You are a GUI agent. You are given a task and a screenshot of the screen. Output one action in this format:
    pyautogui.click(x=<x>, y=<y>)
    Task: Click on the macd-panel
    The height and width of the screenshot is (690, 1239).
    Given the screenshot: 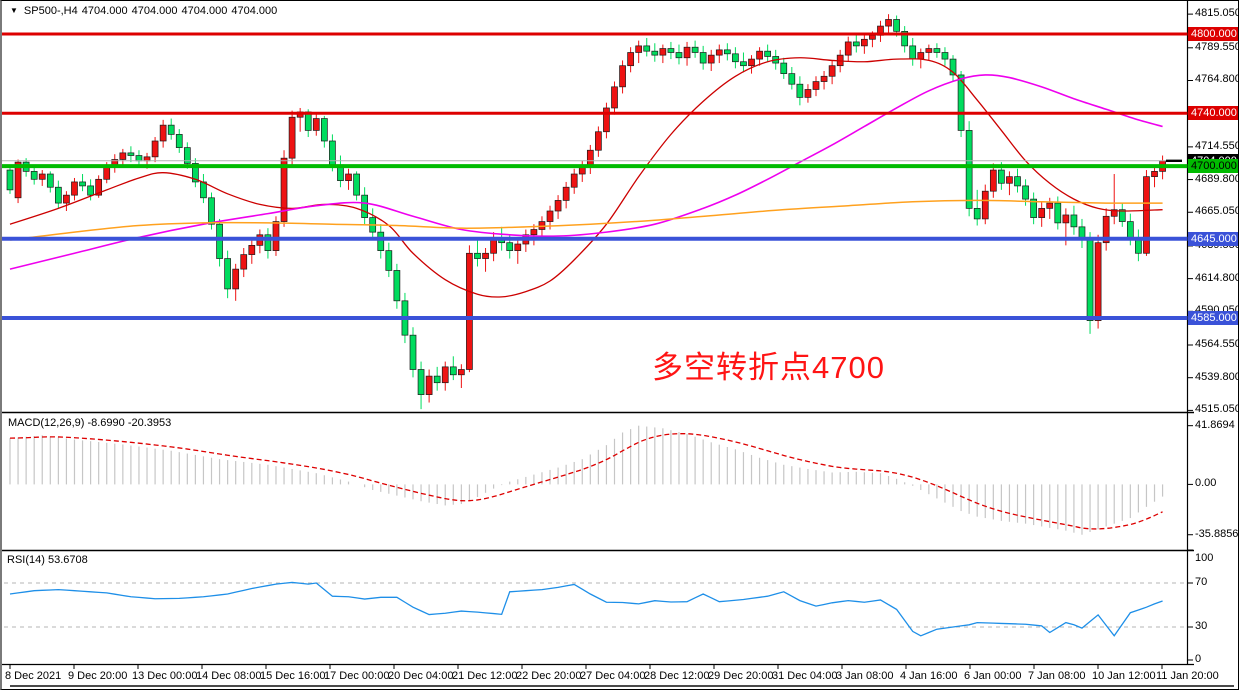 What is the action you would take?
    pyautogui.click(x=586, y=480)
    